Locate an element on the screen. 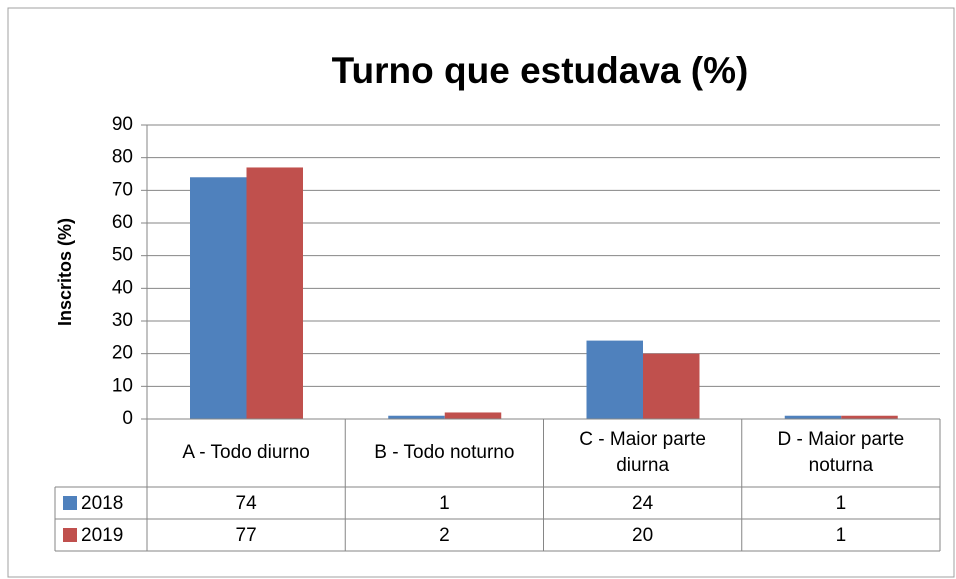 This screenshot has height=579, width=956. x-tick-label: D - Maior parte noturna is located at coordinates (841, 452).